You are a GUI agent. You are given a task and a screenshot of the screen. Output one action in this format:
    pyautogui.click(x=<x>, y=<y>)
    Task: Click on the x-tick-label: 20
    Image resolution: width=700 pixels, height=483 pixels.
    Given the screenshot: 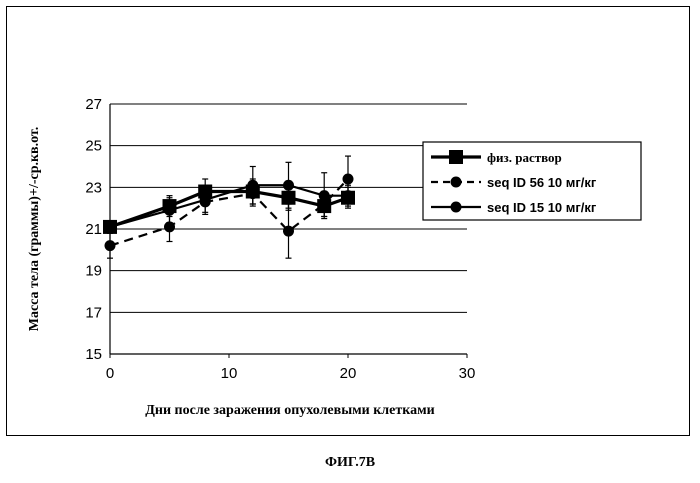 What is the action you would take?
    pyautogui.click(x=348, y=373)
    